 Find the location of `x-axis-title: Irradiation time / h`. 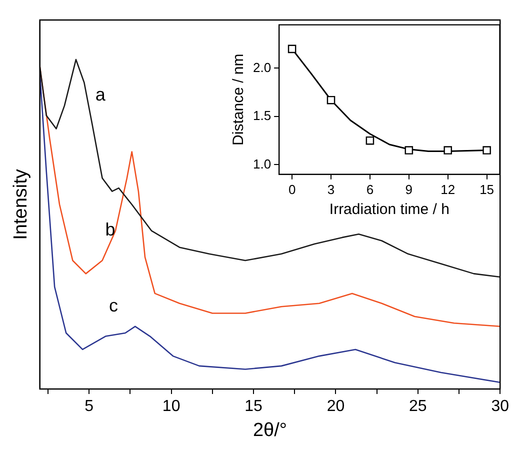

x-axis-title: Irradiation time / h is located at coordinates (389, 209).